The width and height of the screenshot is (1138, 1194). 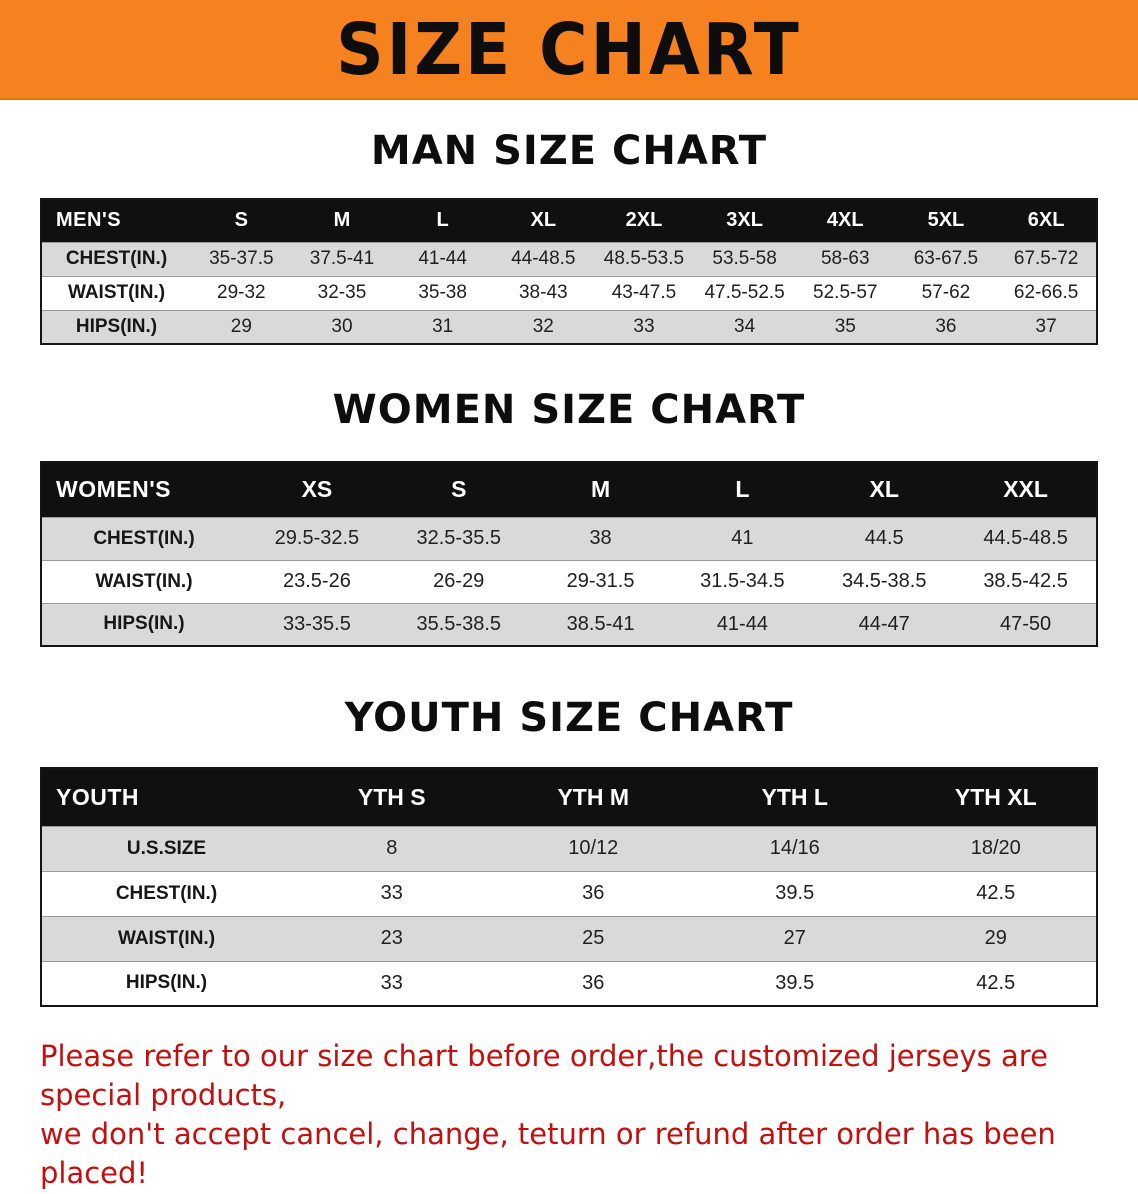 What do you see at coordinates (458, 623) in the screenshot?
I see `size-cell: 35.5-38.5` at bounding box center [458, 623].